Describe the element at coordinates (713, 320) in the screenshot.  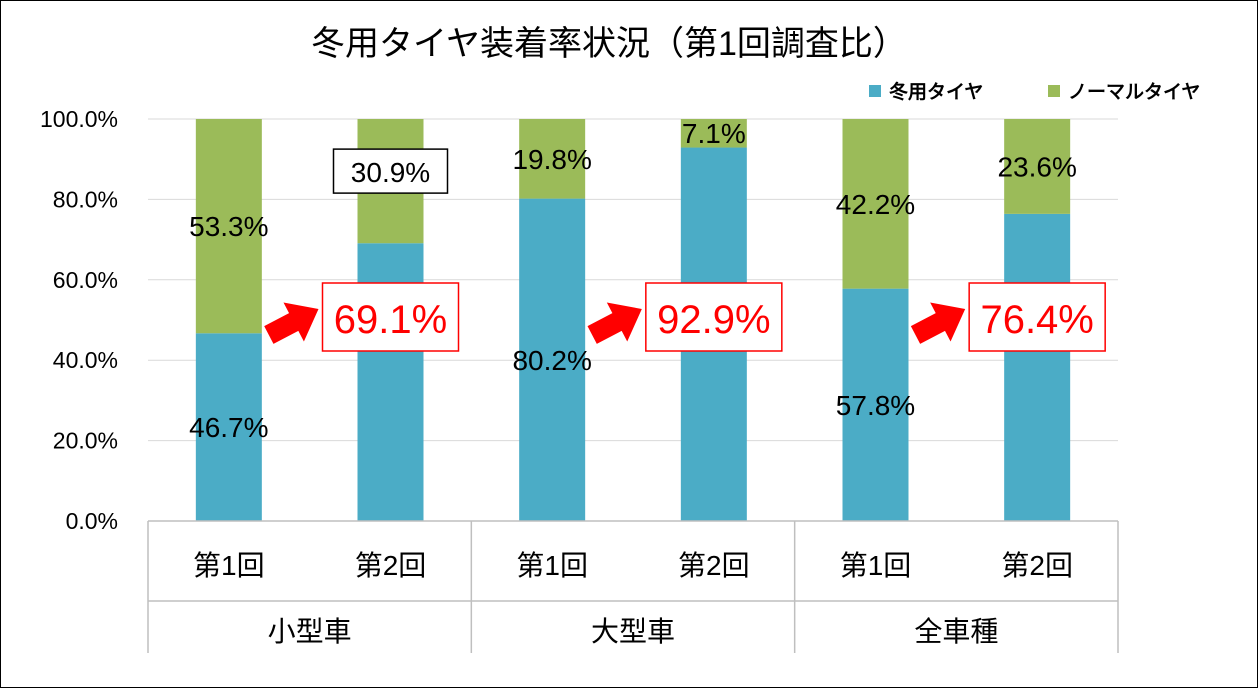
I see `highlight-label: 92.9%` at that location.